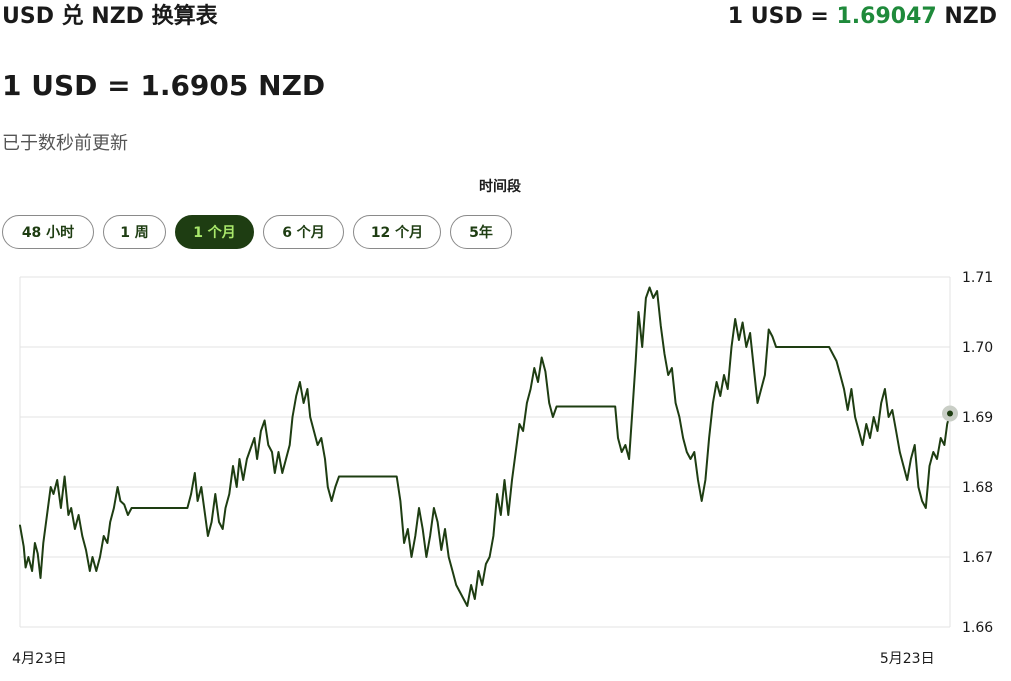 This screenshot has width=1011, height=681. I want to click on y-tick-label: 1.69, so click(977, 418).